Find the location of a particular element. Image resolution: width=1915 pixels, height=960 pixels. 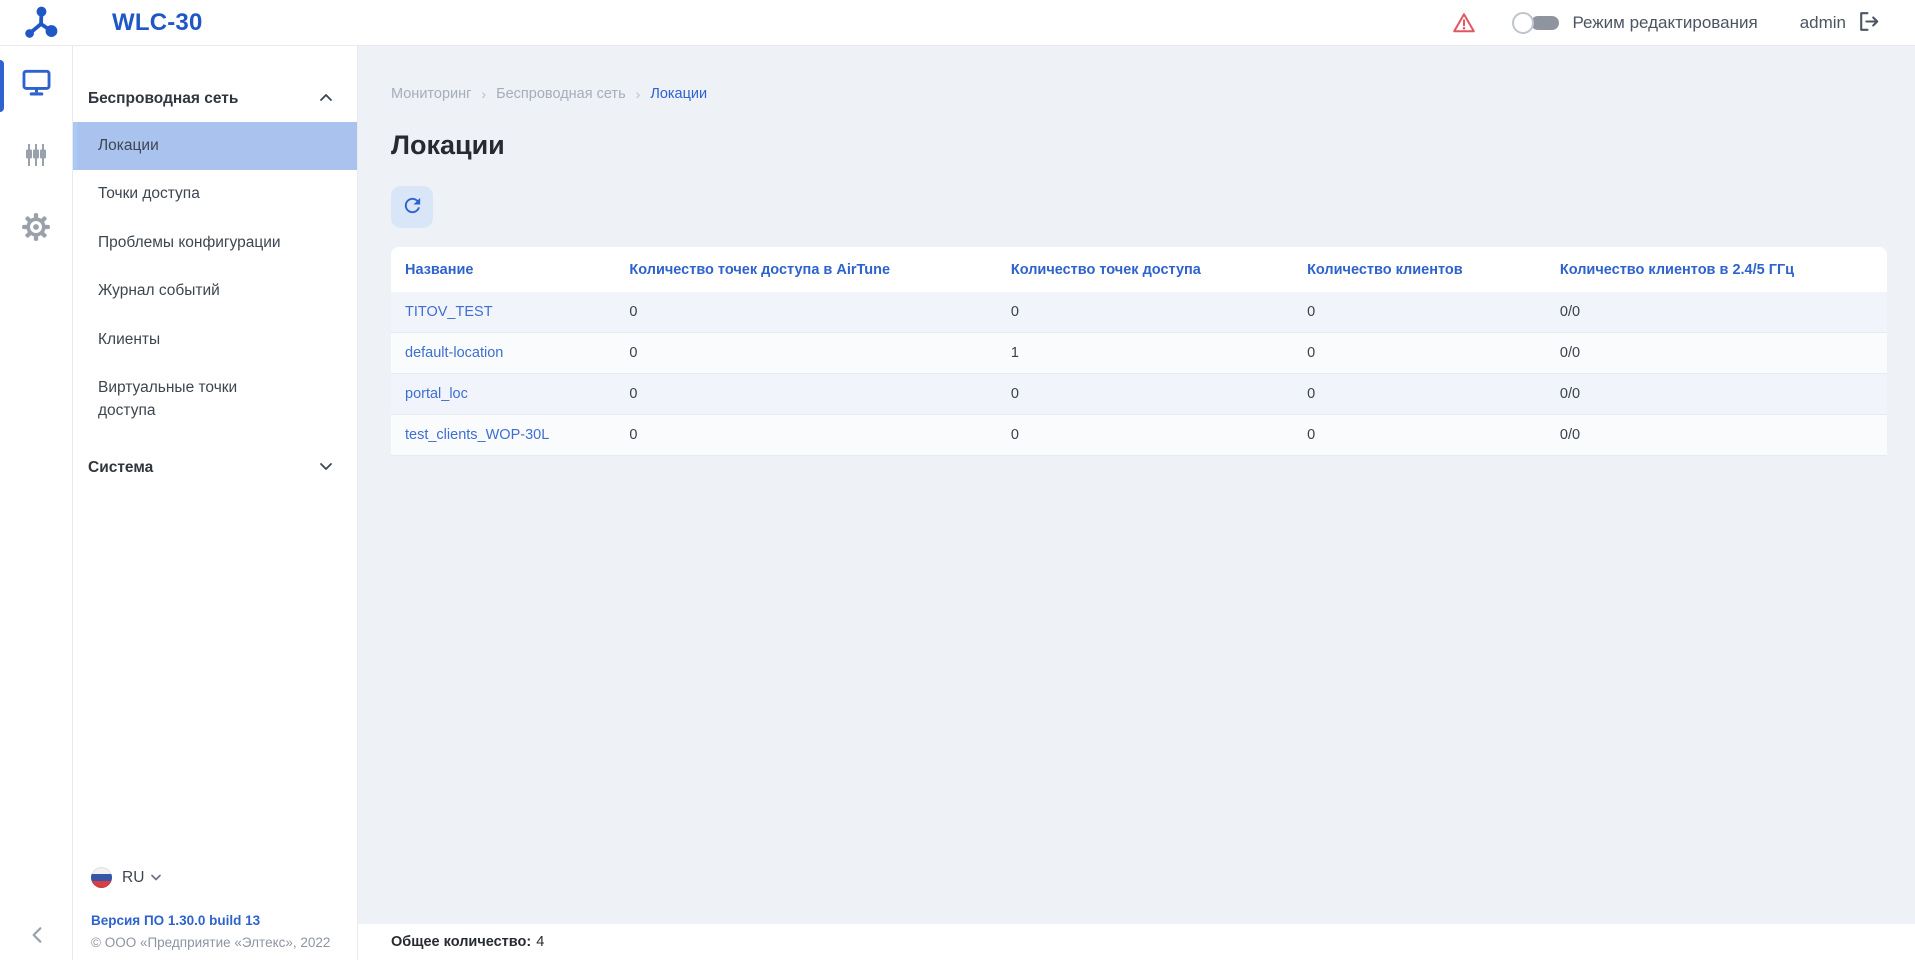

sidebar-item-clients: Клиенты is located at coordinates (215, 340).